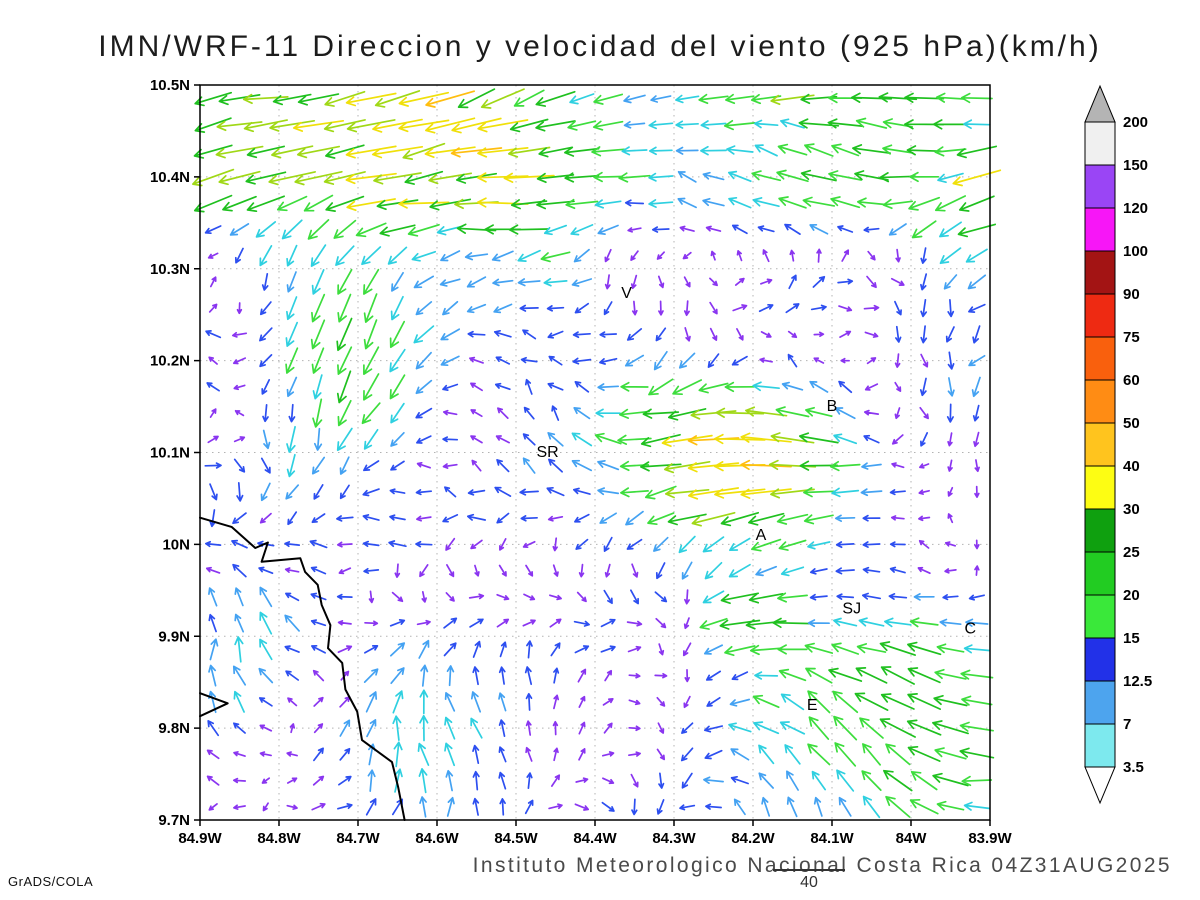  I want to click on station-label-a: A, so click(761, 535).